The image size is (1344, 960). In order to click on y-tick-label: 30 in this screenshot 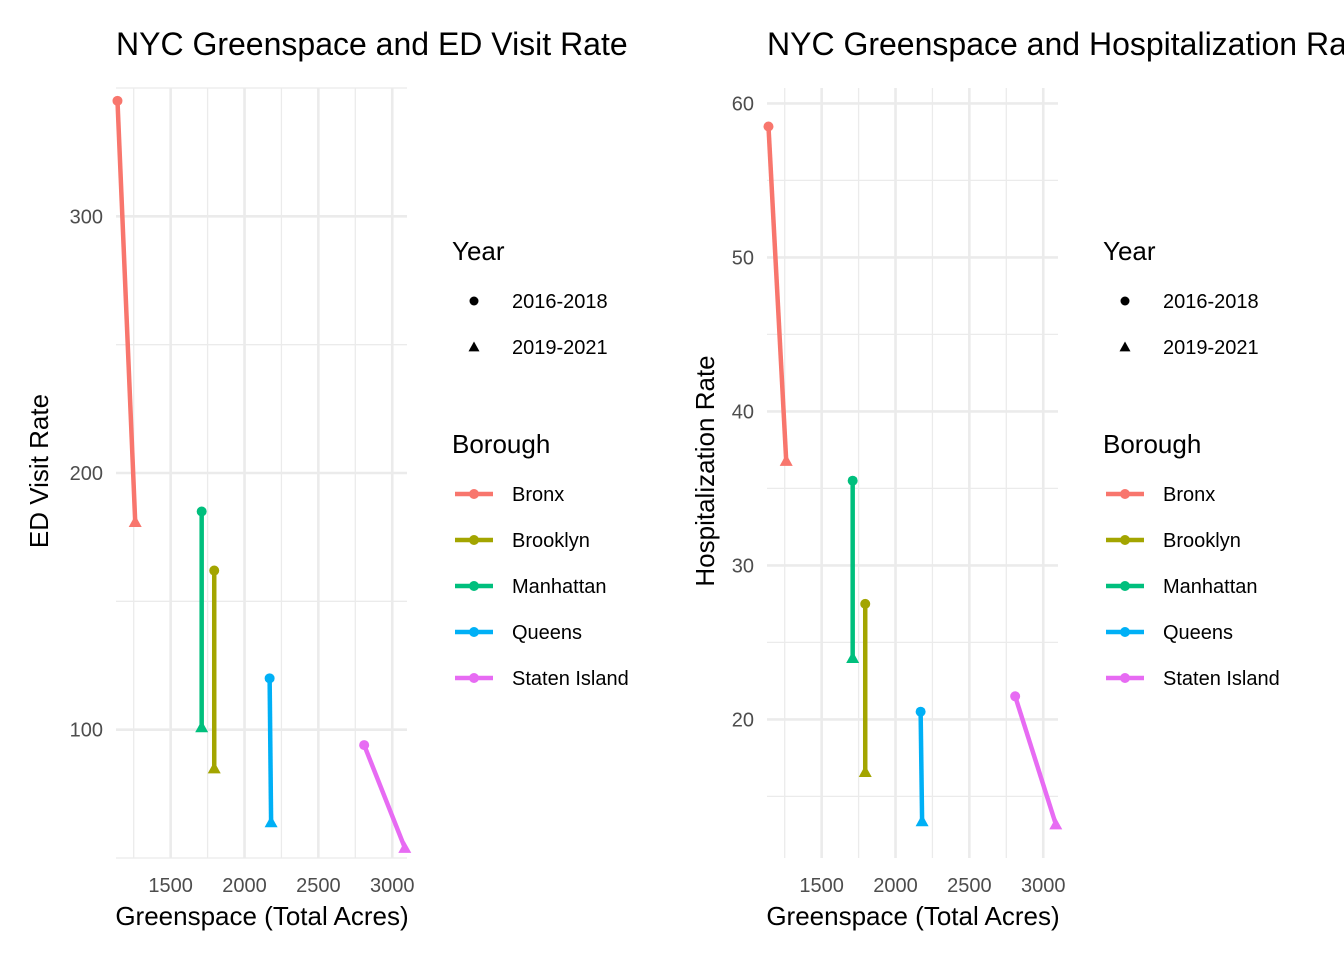, I will do `click(743, 566)`.